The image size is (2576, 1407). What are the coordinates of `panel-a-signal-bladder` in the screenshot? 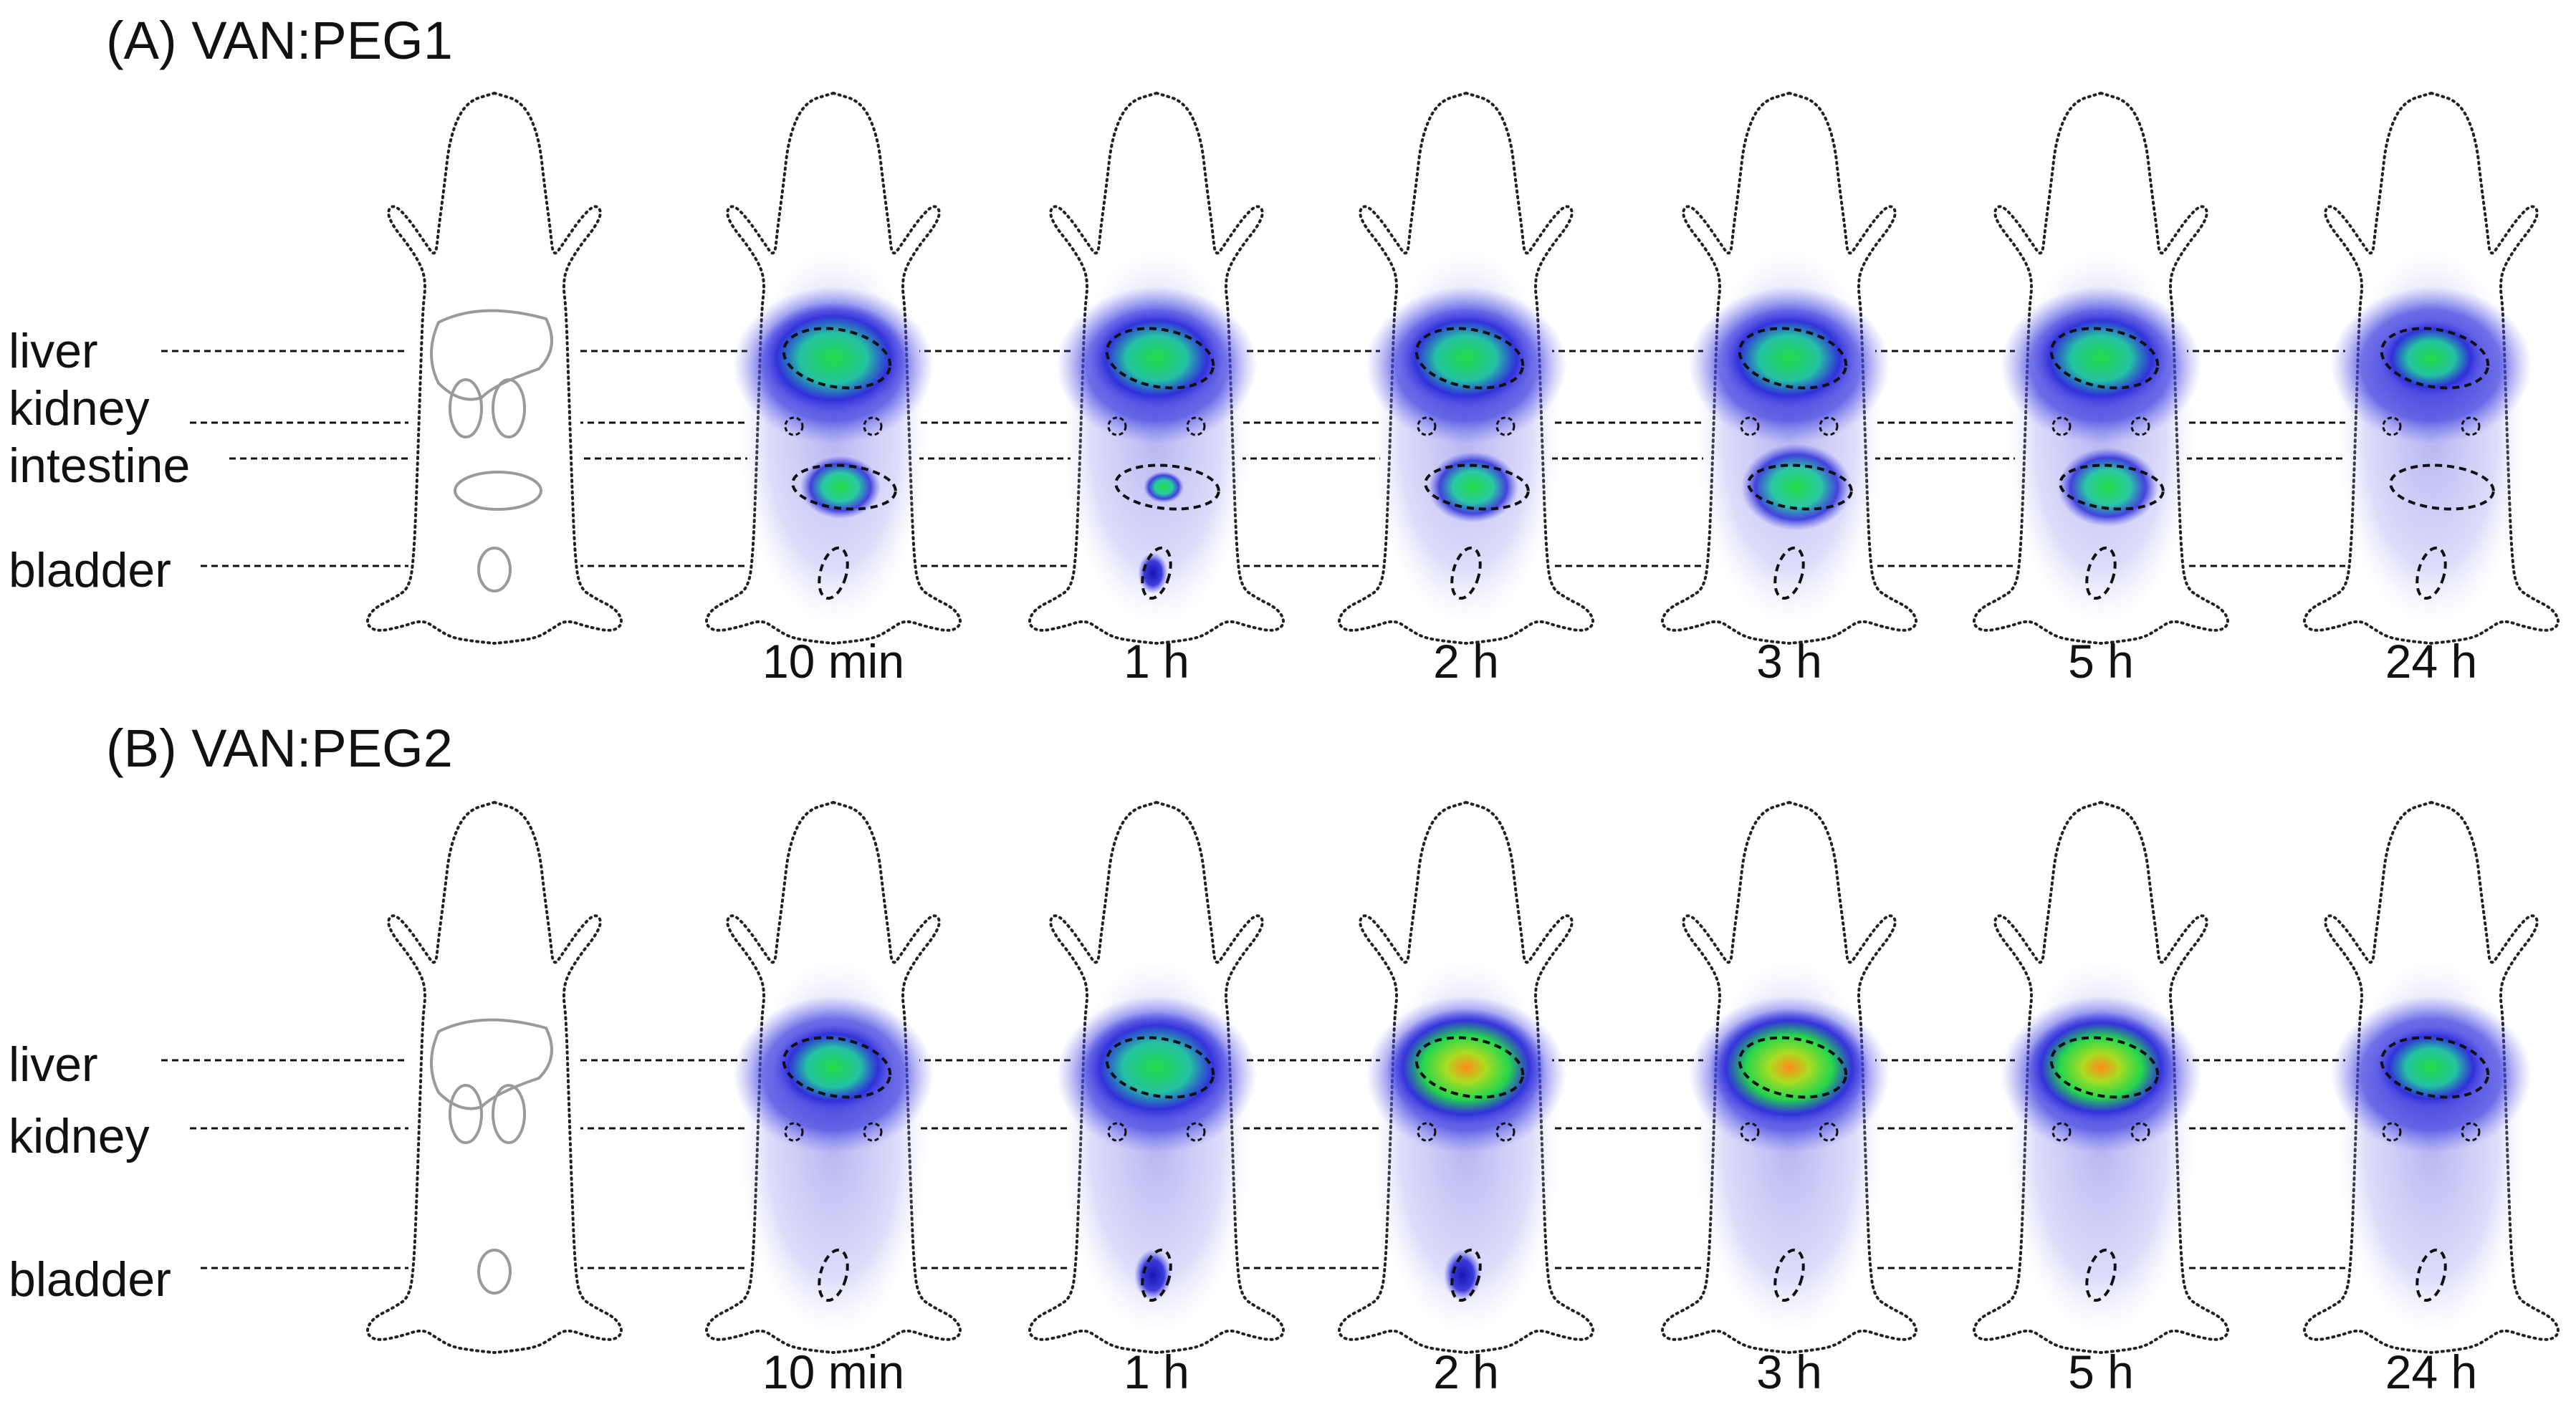 It's located at (1153, 573).